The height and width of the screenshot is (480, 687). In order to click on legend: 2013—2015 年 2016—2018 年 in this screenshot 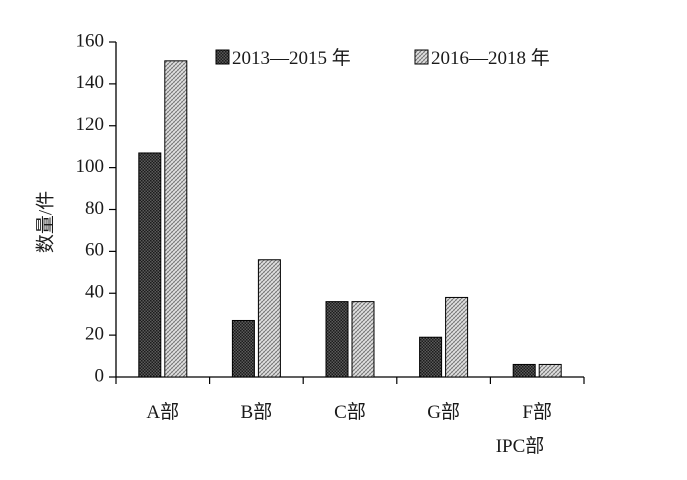, I will do `click(382, 58)`.